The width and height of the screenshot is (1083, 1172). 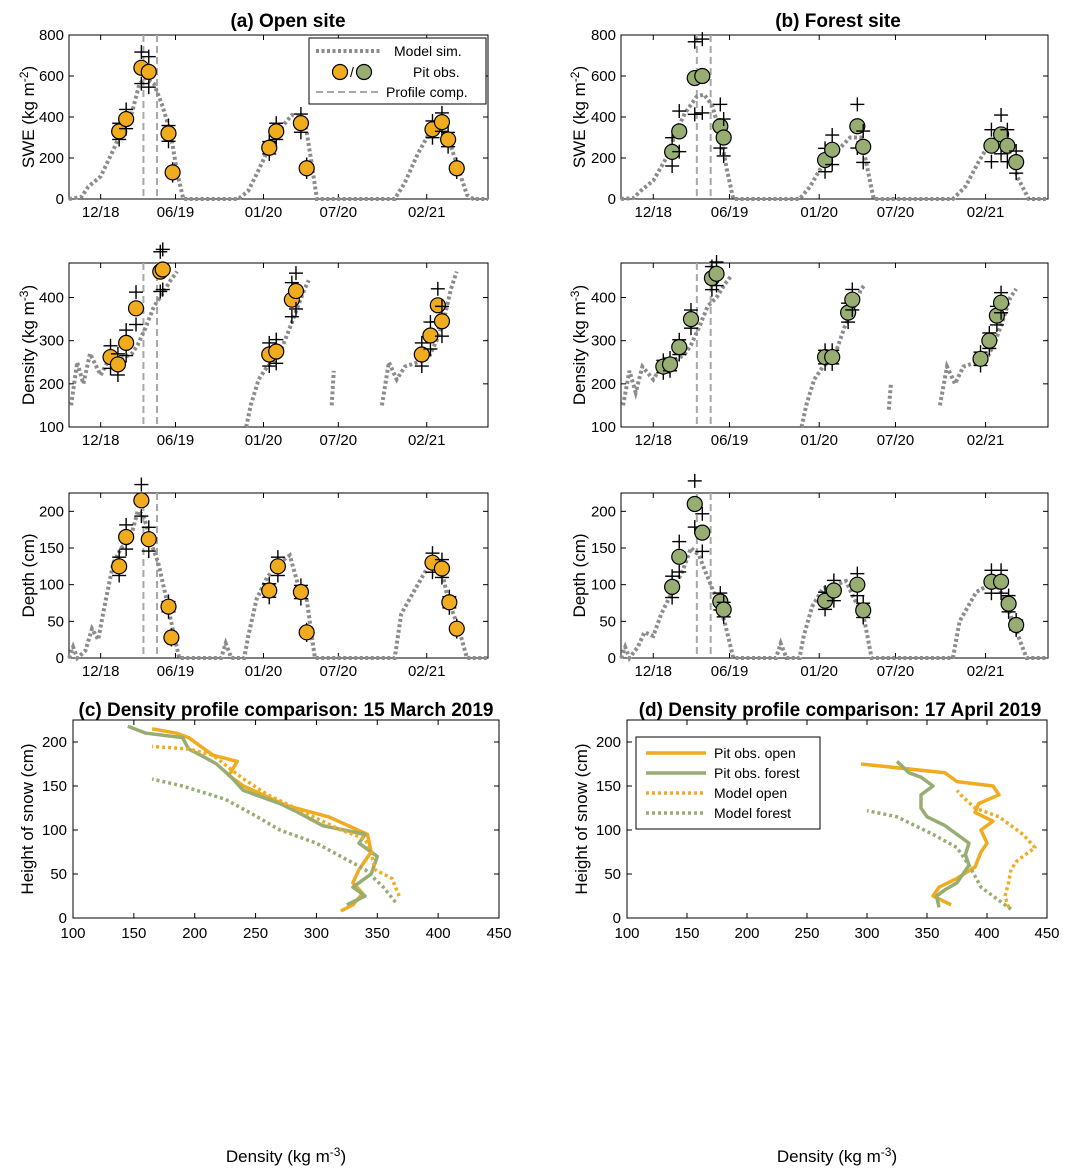 What do you see at coordinates (419, 338) in the screenshot?
I see `model-sim-line` at bounding box center [419, 338].